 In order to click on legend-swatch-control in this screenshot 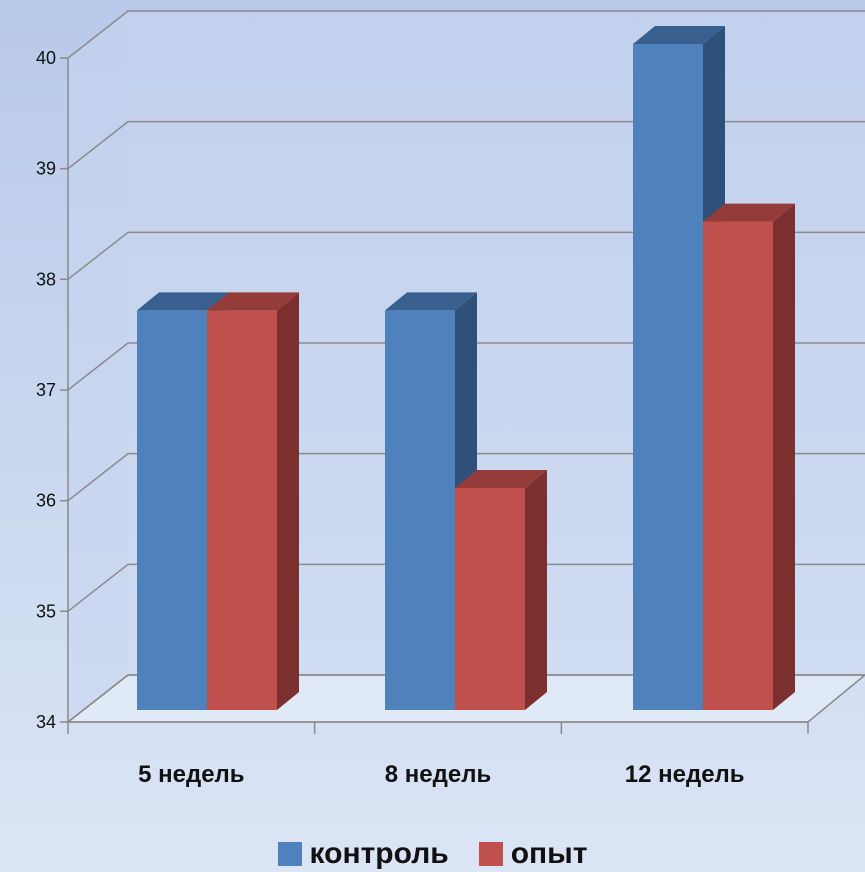, I will do `click(289, 854)`.